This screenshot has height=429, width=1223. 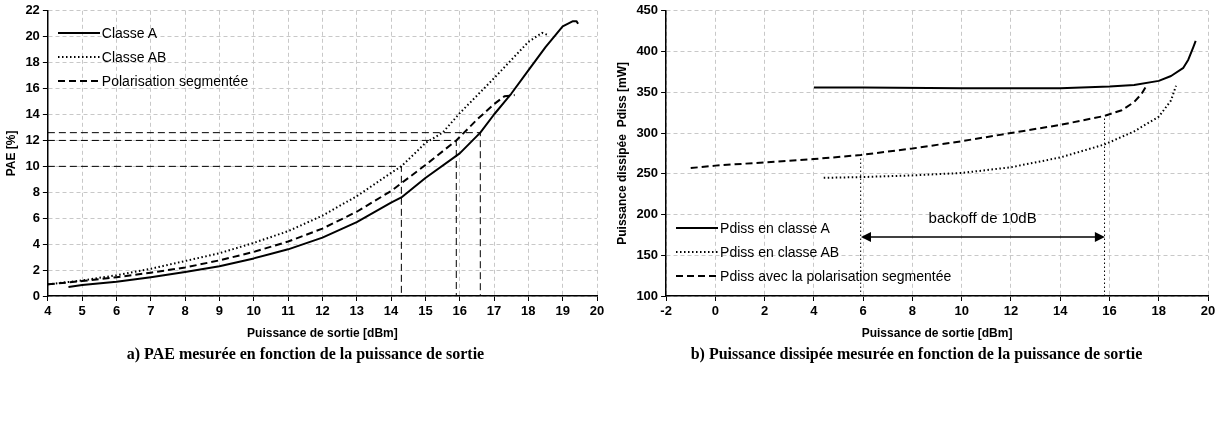 I want to click on legend-label: Pdiss en classe AB, so click(x=780, y=252).